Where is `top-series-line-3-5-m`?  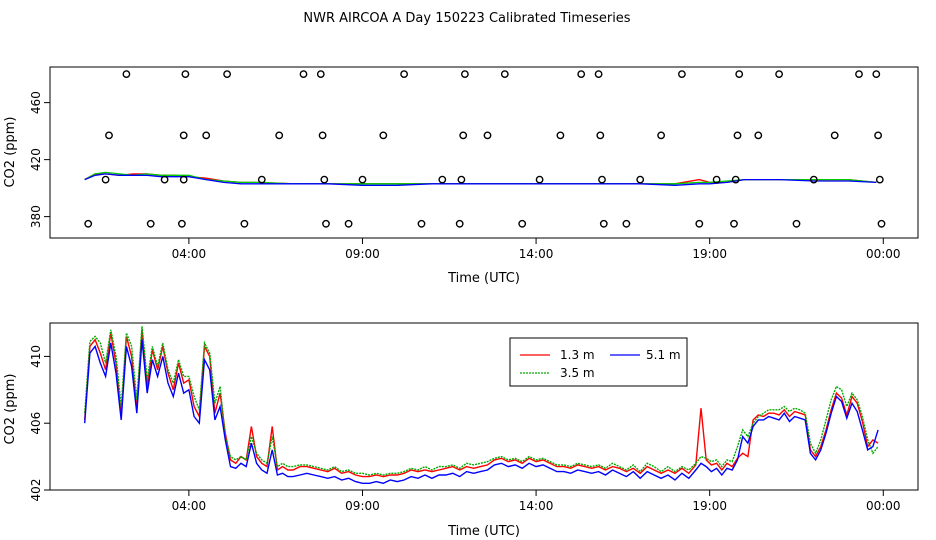 top-series-line-3-5-m is located at coordinates (480, 178).